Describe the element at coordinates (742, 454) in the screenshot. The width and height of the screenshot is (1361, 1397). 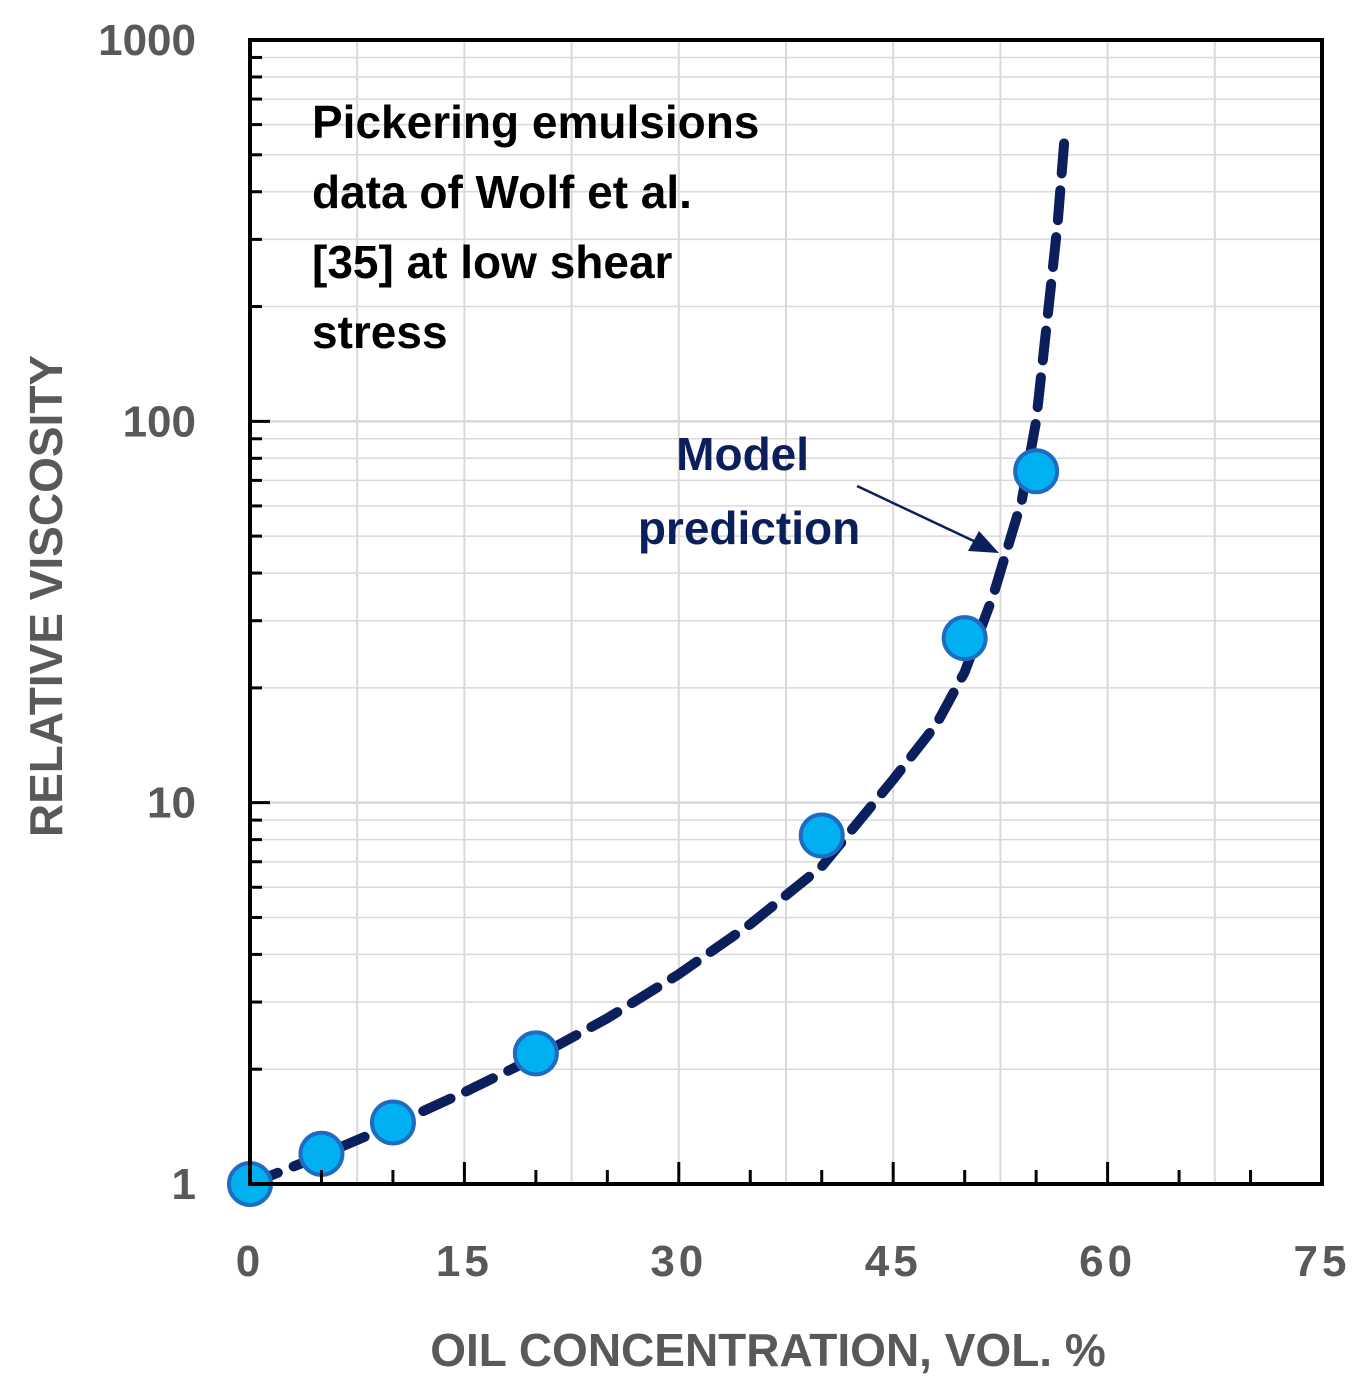
I see `model-label-line-1: Model` at that location.